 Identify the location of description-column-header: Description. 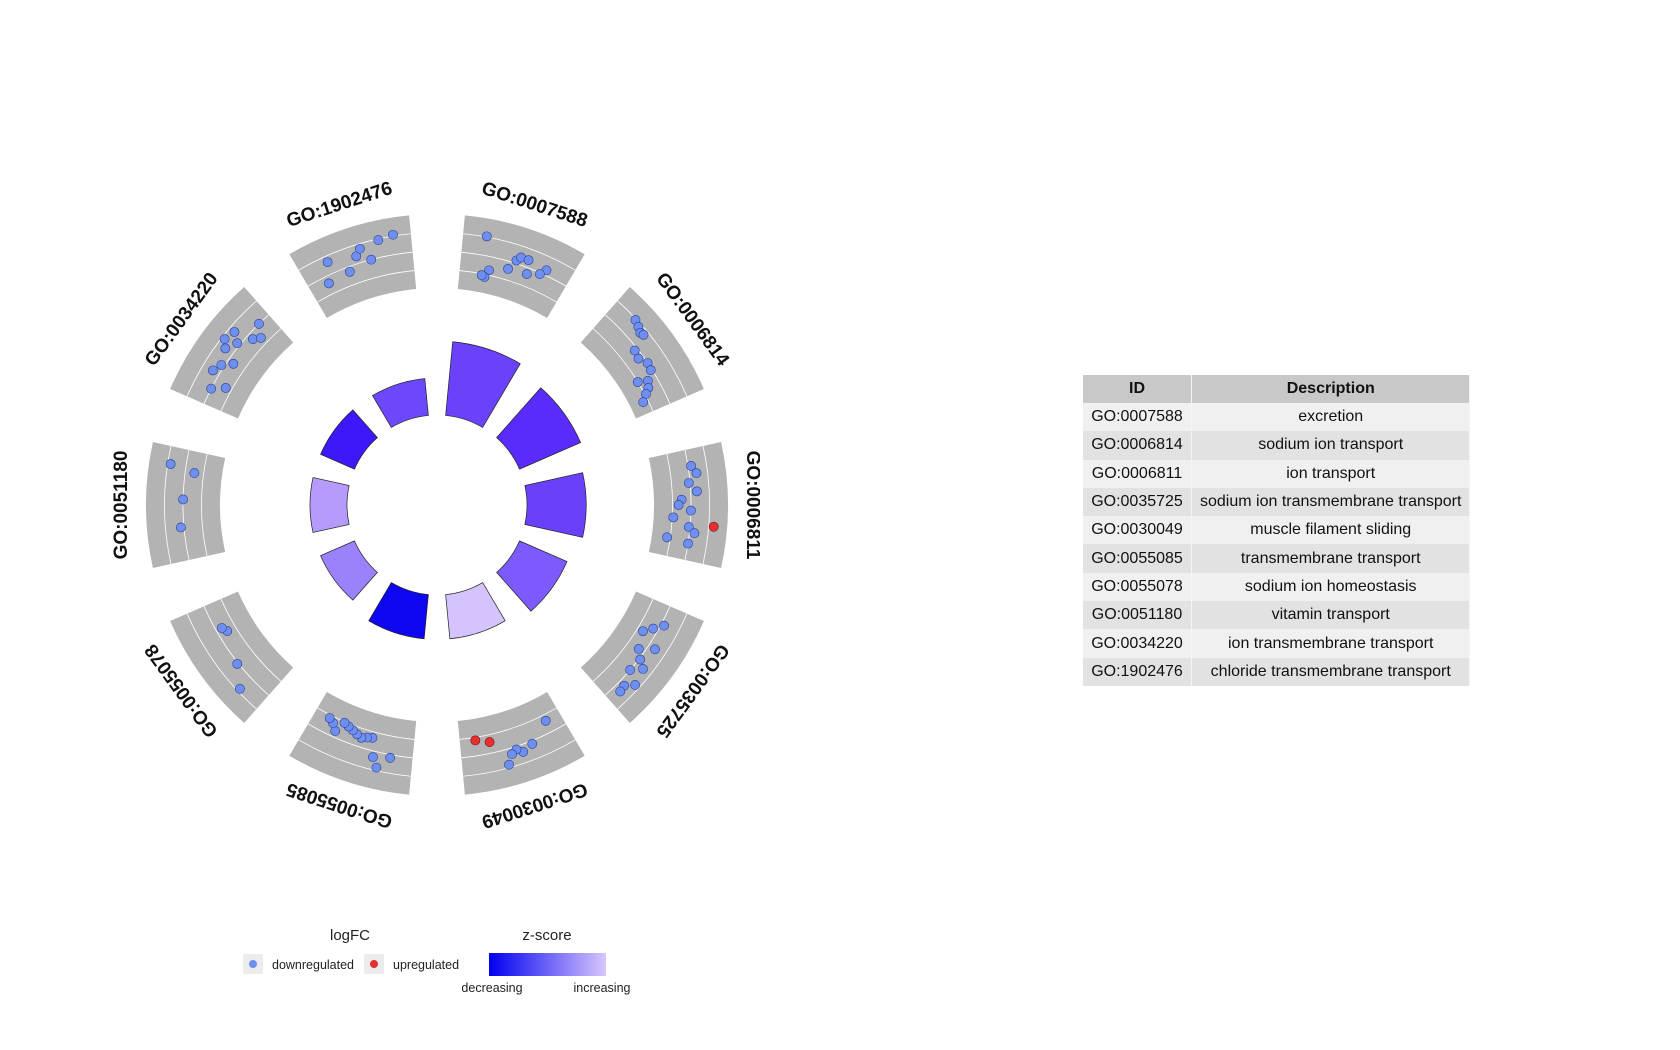
(1331, 389).